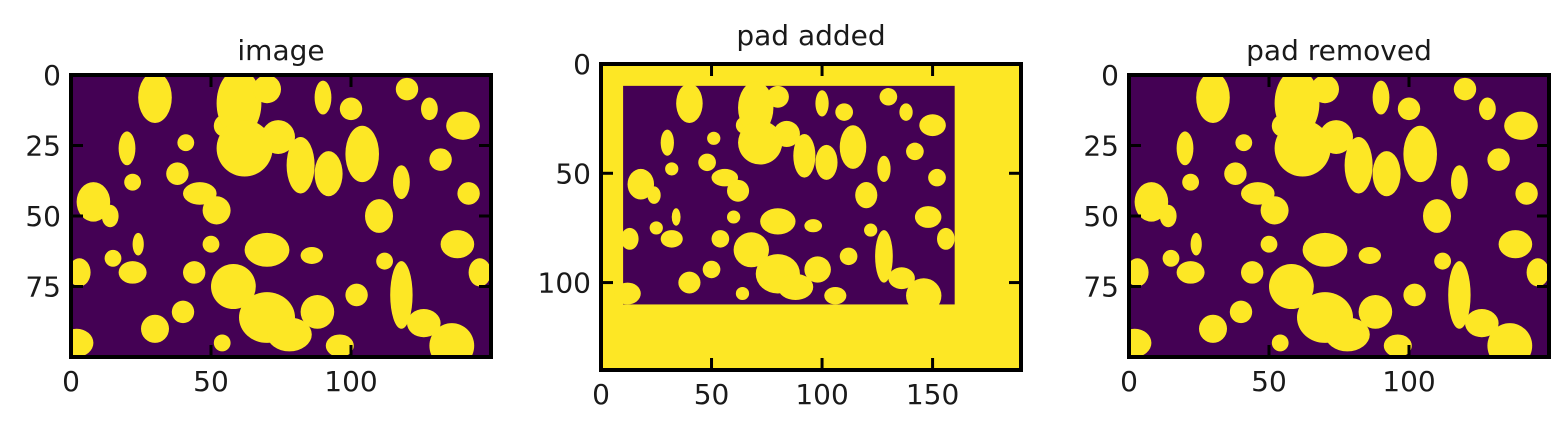 This screenshot has height=438, width=1568. I want to click on panel-title-pad-added: pad added, so click(810, 35).